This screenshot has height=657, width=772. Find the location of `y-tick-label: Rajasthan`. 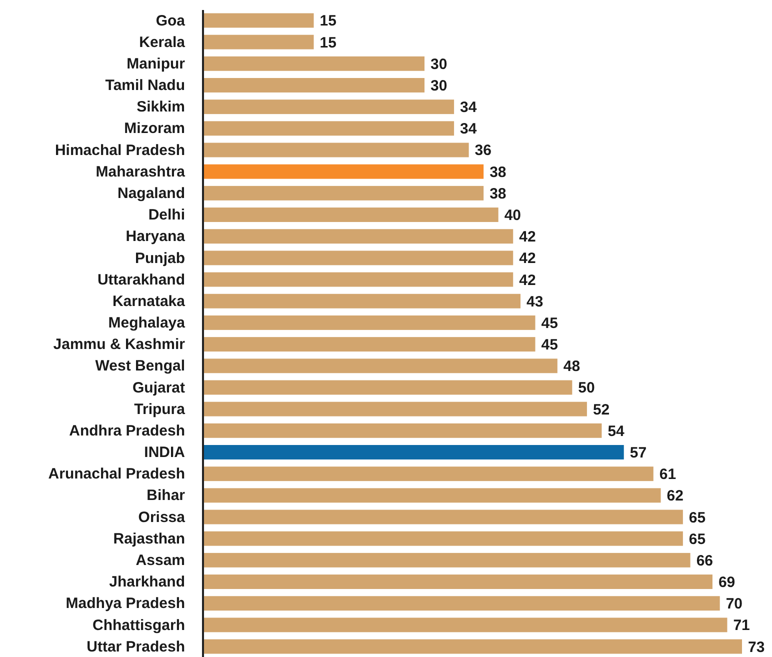

y-tick-label: Rajasthan is located at coordinates (149, 539).